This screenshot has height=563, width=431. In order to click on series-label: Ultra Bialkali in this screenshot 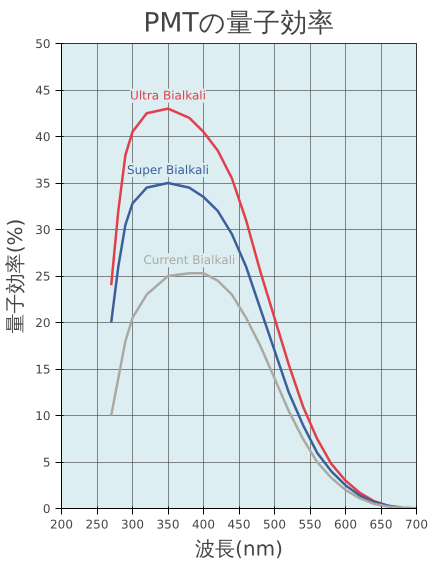, I will do `click(168, 95)`.